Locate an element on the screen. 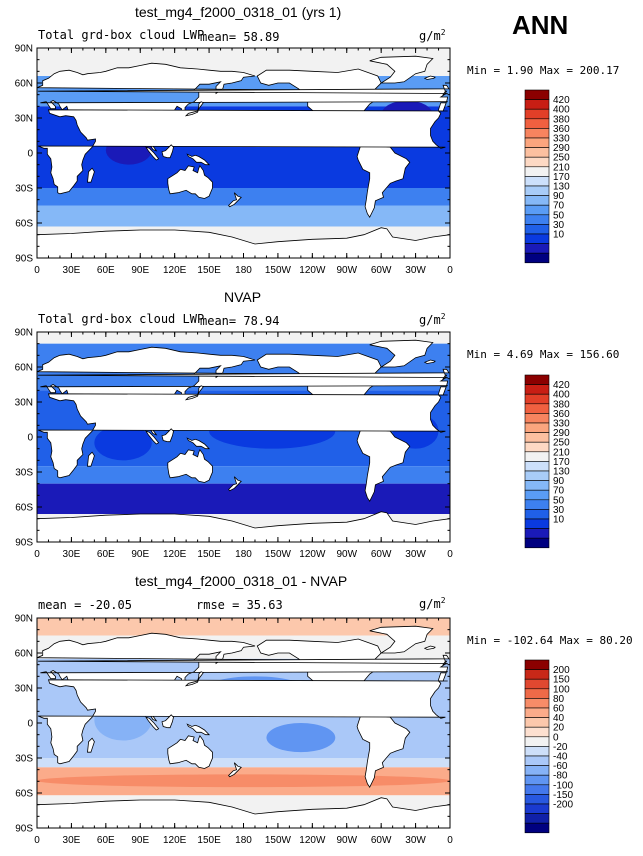 The width and height of the screenshot is (643, 856). panel-1-title: test_mg4_f2000_0318_01 (yrs 1) is located at coordinates (238, 12).